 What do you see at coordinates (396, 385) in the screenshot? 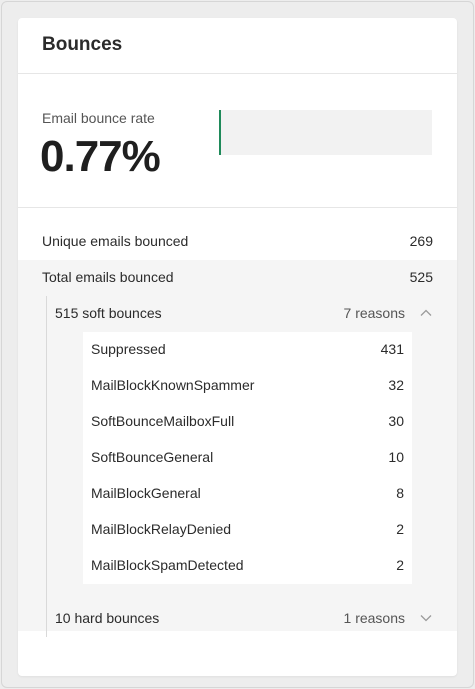
I see `reason-count: 32` at bounding box center [396, 385].